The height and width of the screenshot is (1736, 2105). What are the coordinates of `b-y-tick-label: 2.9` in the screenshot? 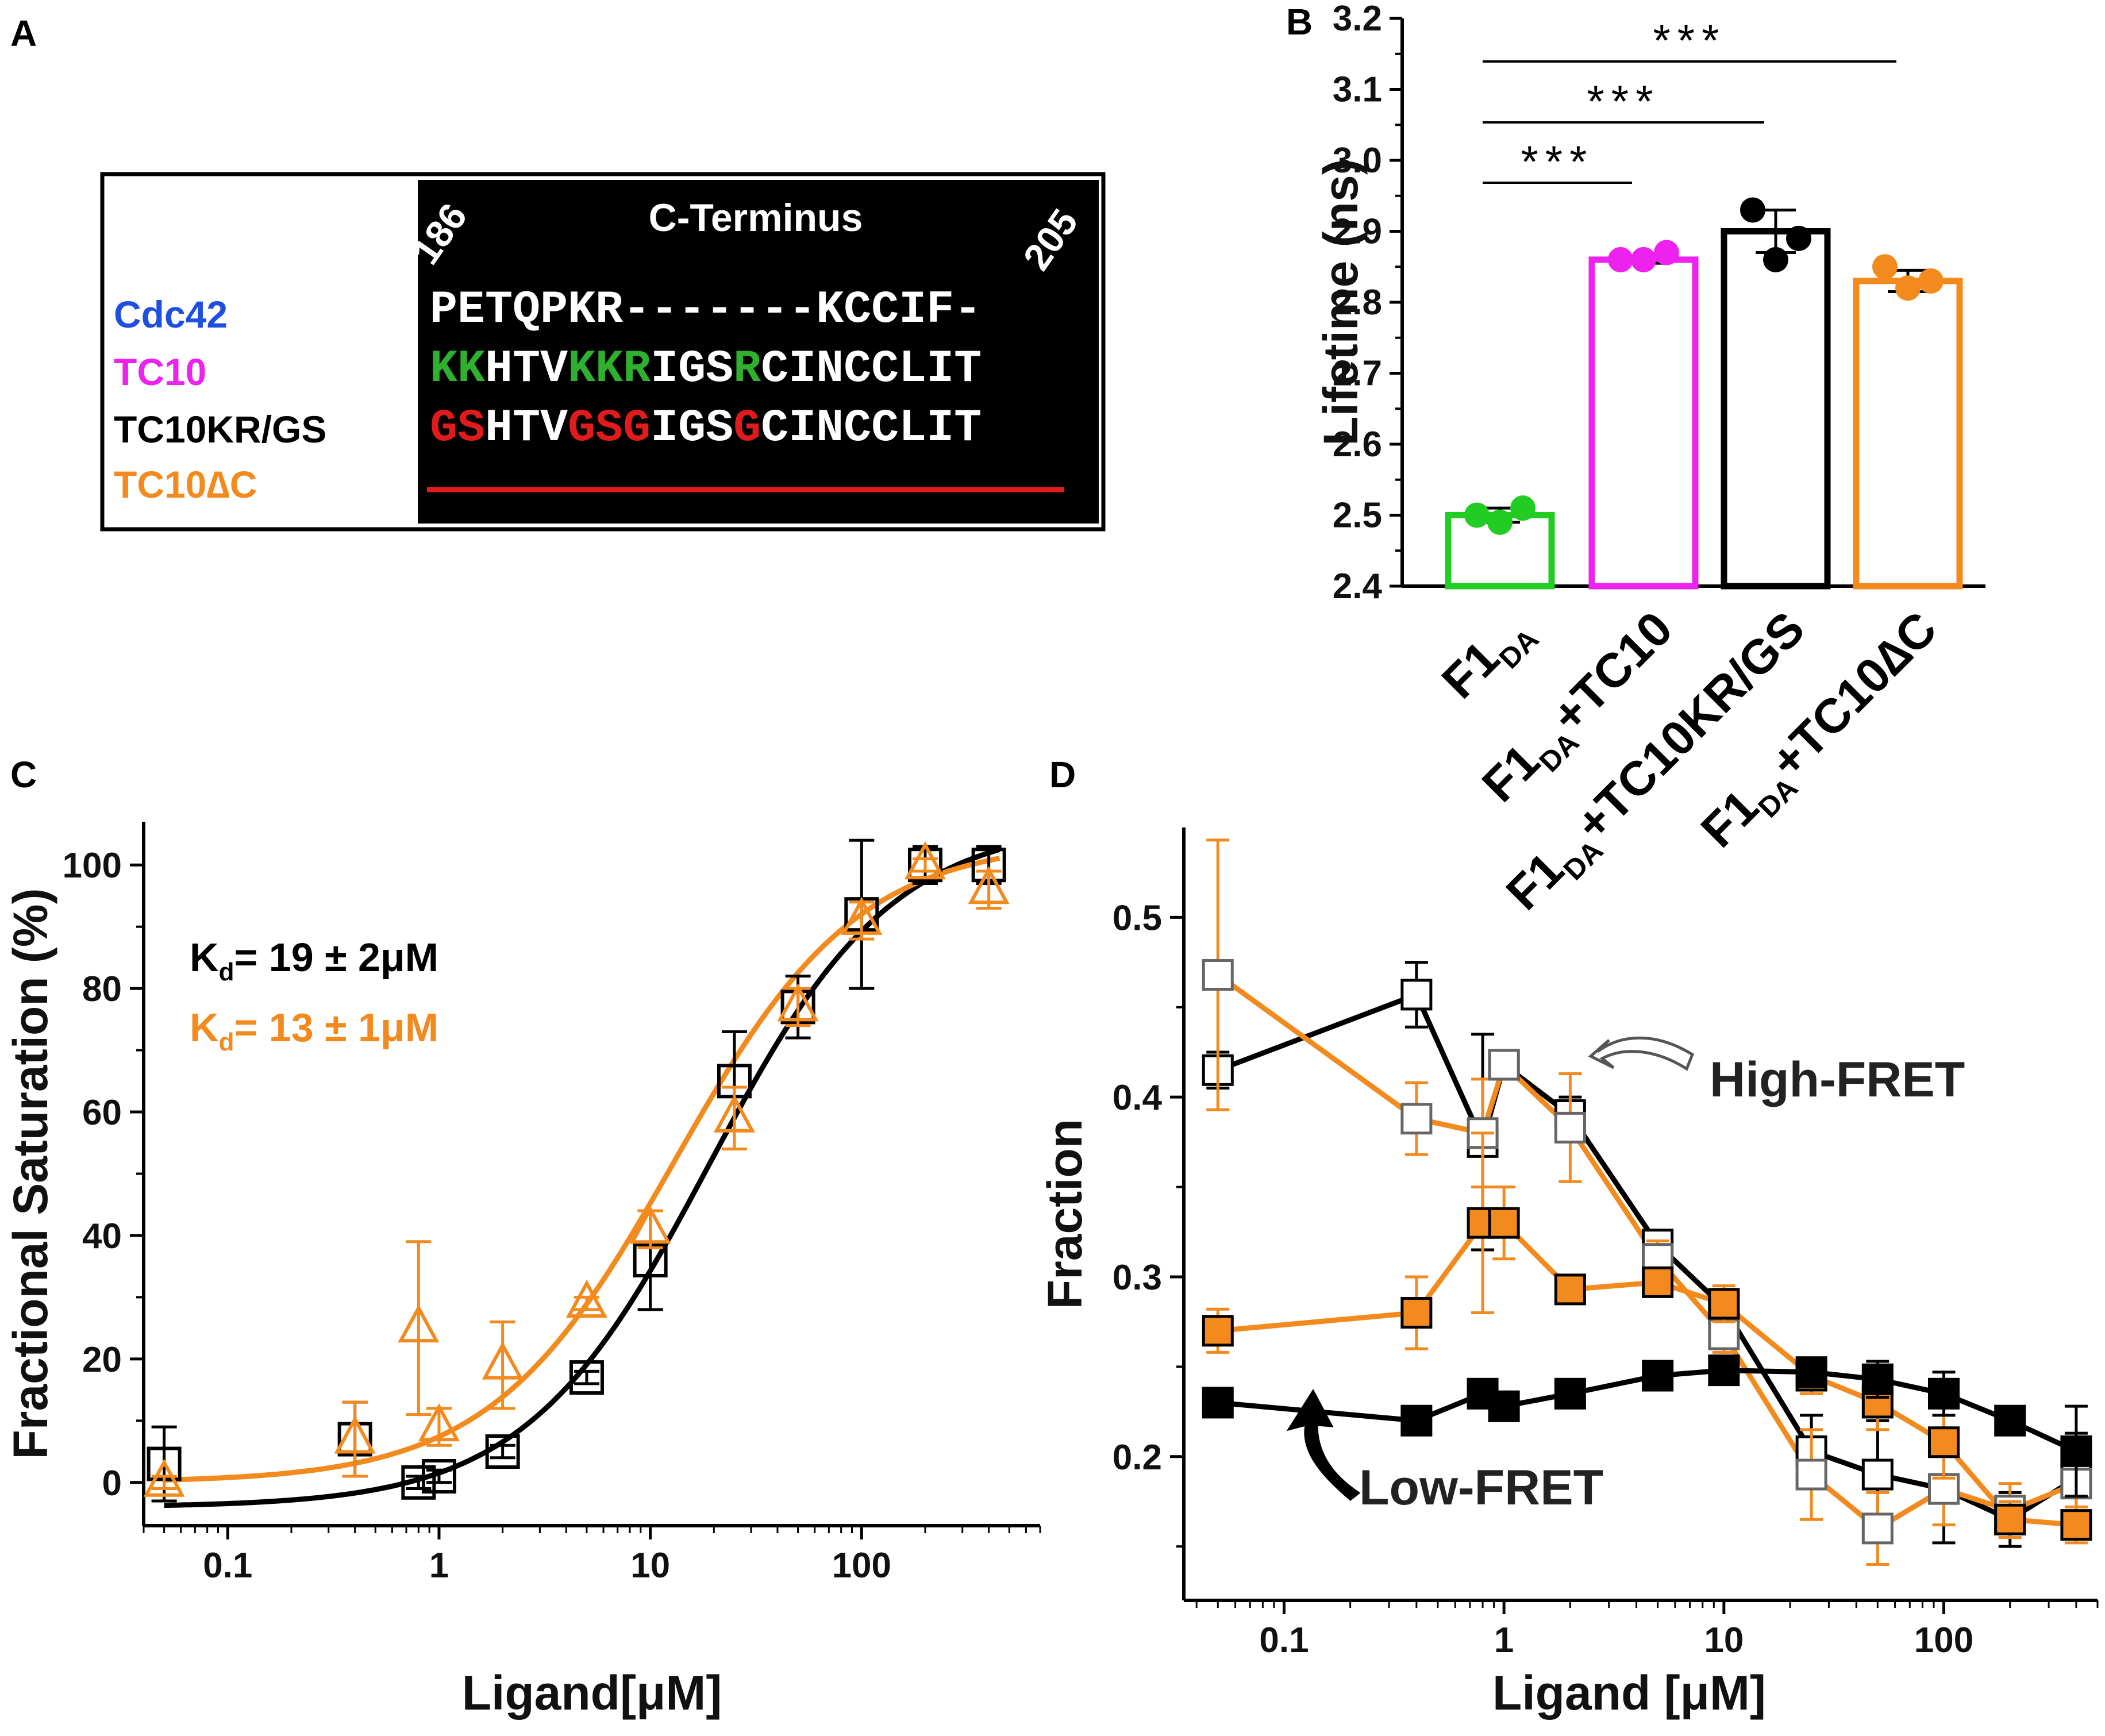 It's located at (1357, 232).